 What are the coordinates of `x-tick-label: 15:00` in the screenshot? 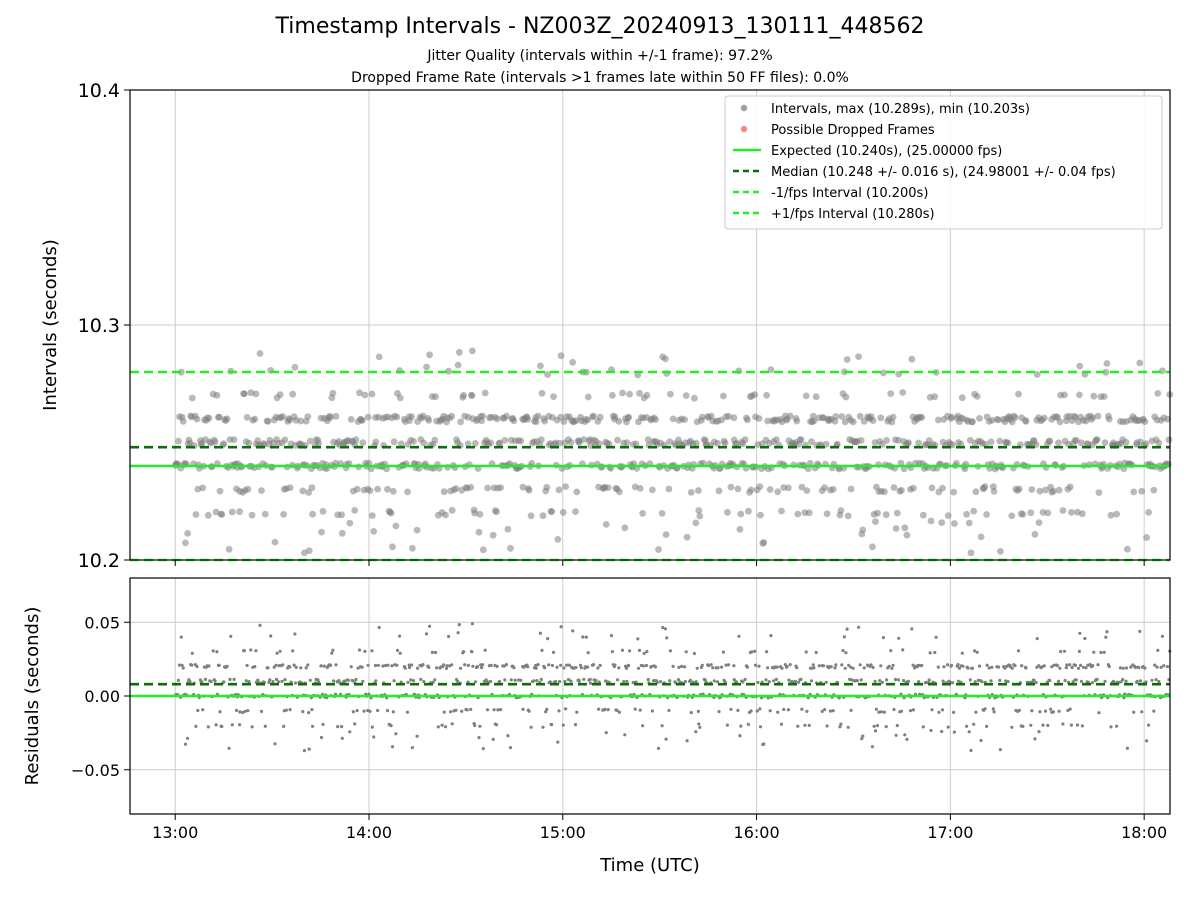 It's located at (563, 832).